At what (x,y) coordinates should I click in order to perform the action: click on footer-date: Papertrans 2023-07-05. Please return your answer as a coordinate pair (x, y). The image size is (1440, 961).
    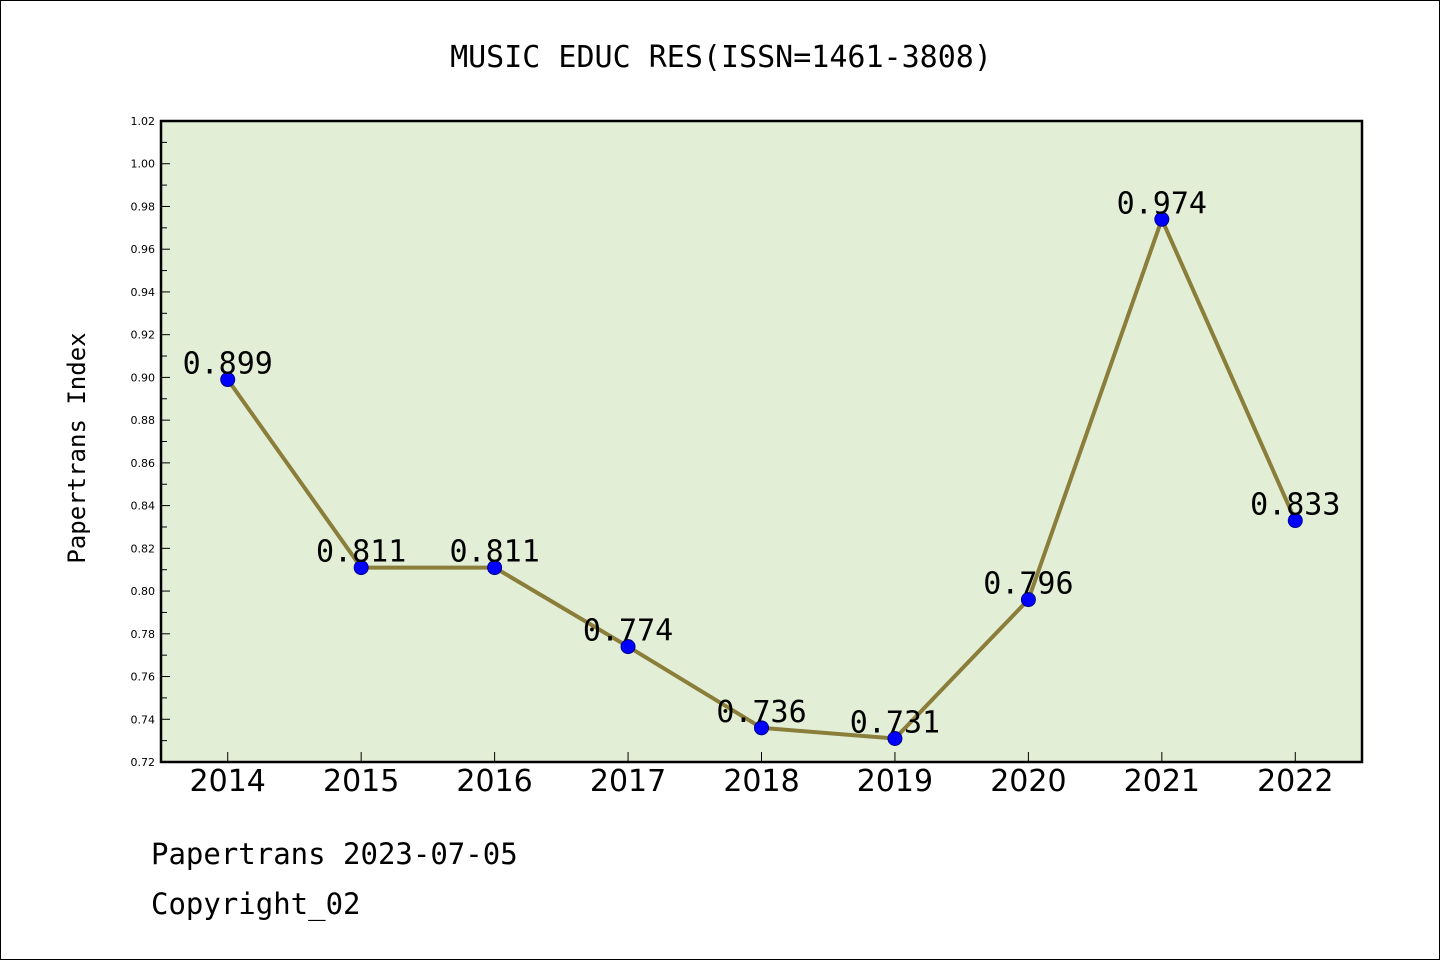
    Looking at the image, I should click on (334, 854).